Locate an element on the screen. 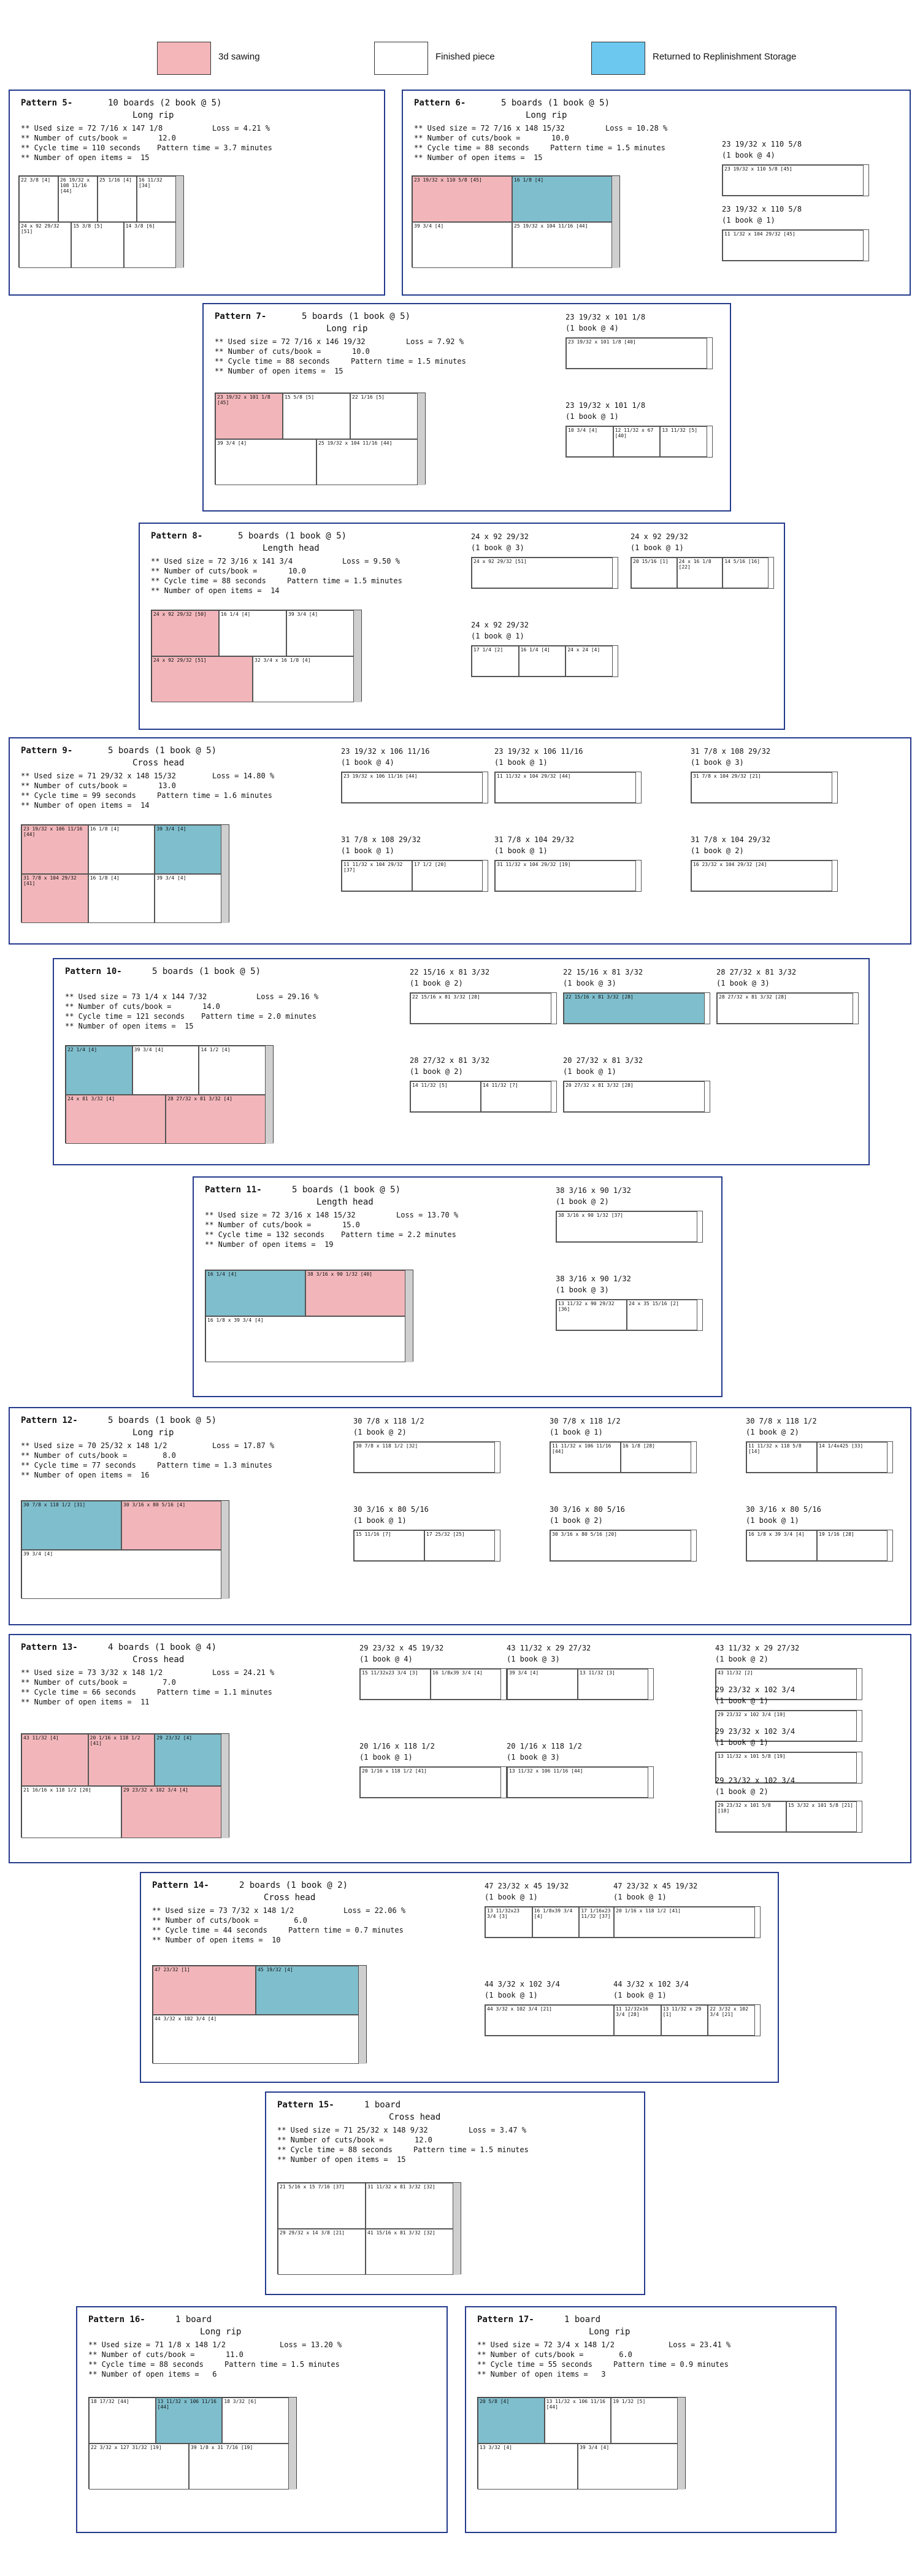 This screenshot has height=2576, width=920. cut-piece: 24 x 92 29/32 [50] is located at coordinates (185, 633).